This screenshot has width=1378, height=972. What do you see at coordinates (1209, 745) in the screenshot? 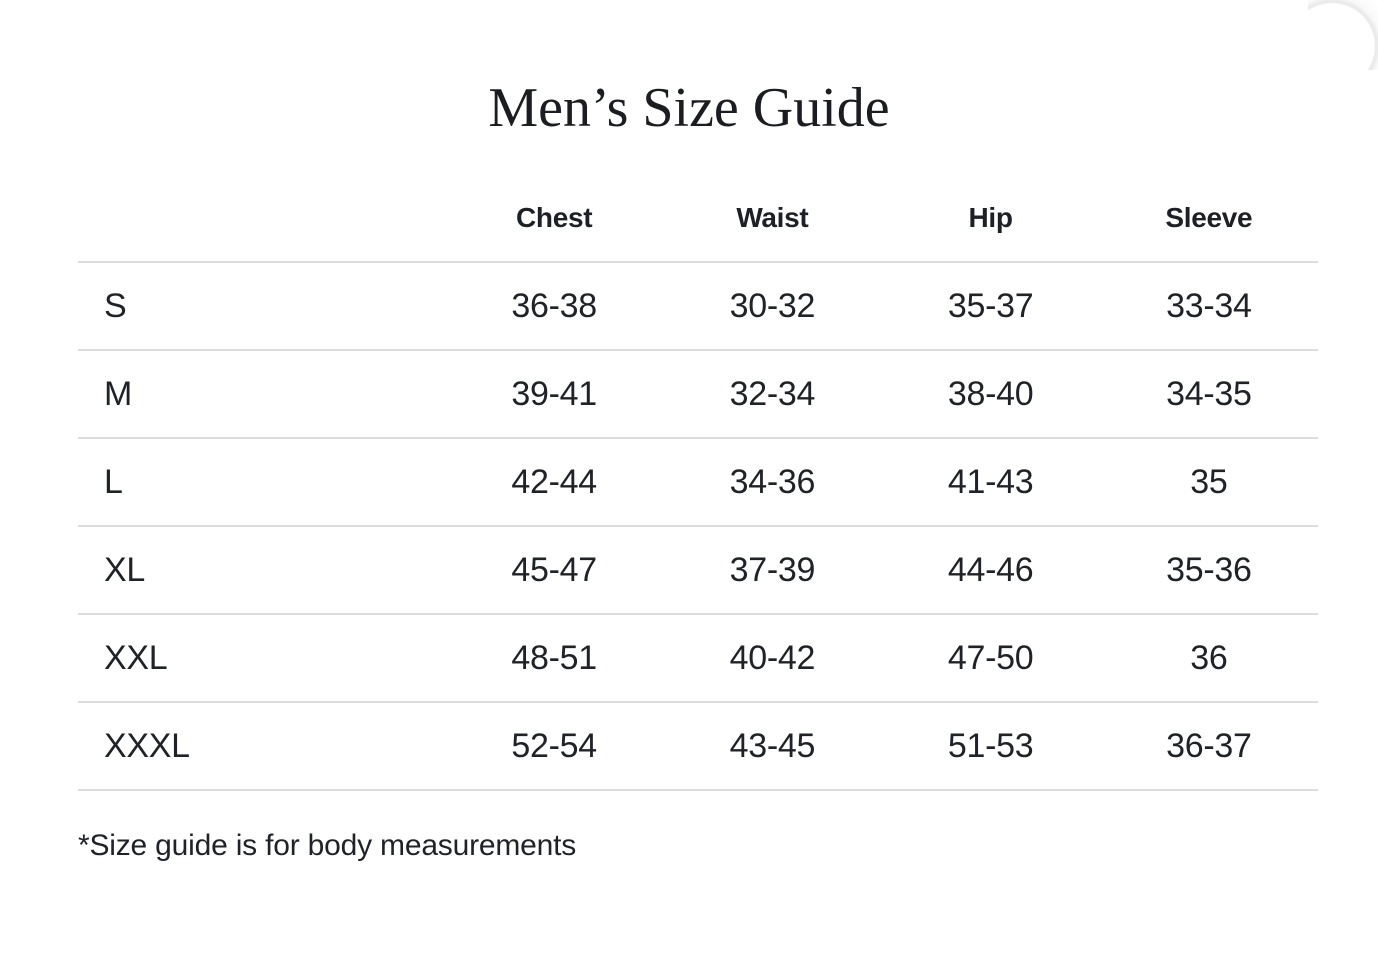
I see `sleeve-value: 36-37` at bounding box center [1209, 745].